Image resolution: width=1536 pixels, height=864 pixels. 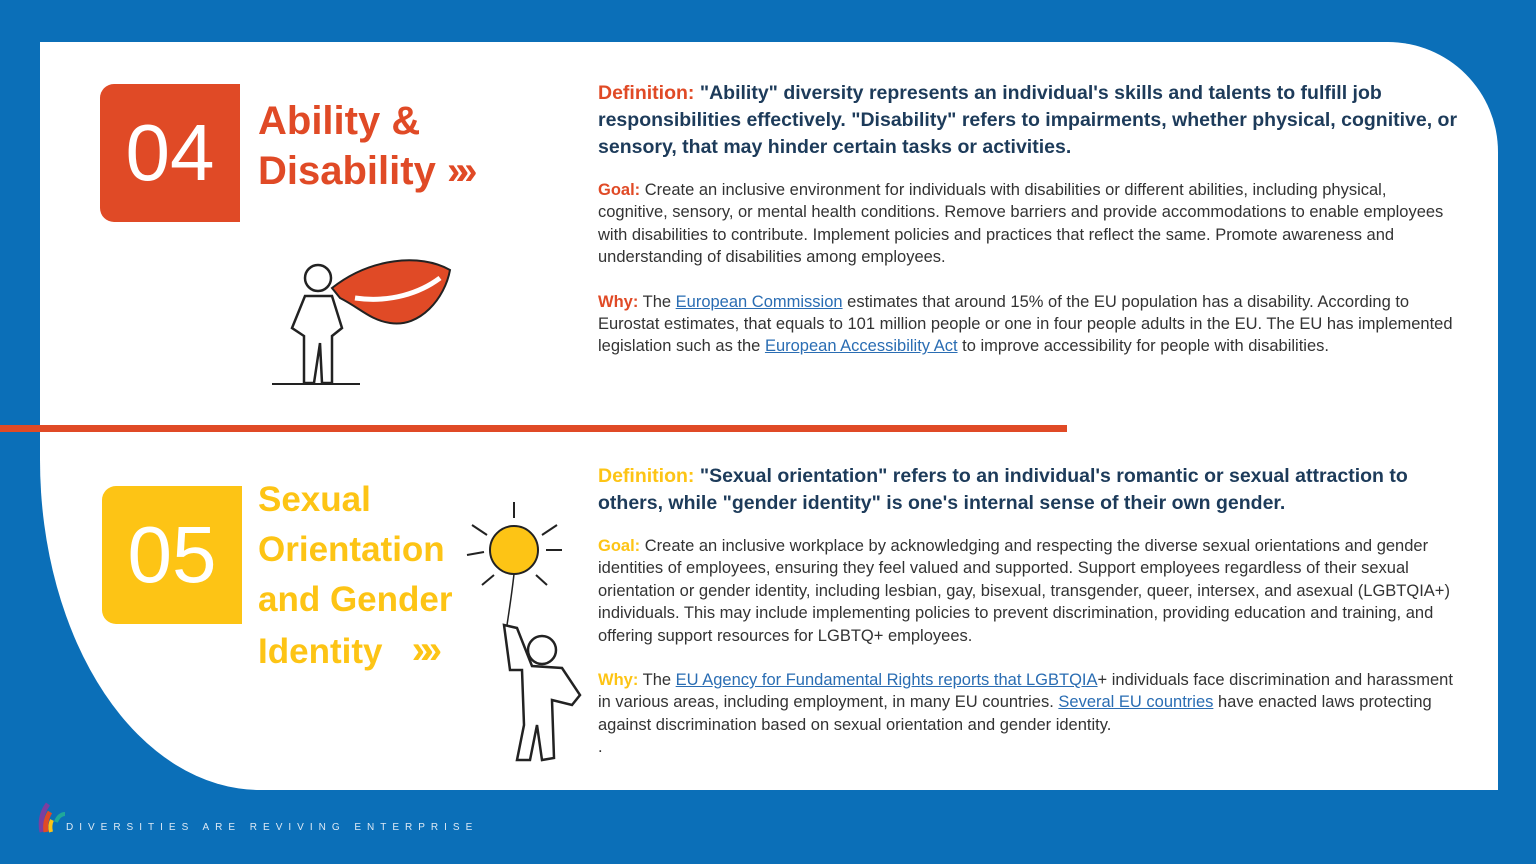 I want to click on trailing-text: ., so click(x=600, y=747).